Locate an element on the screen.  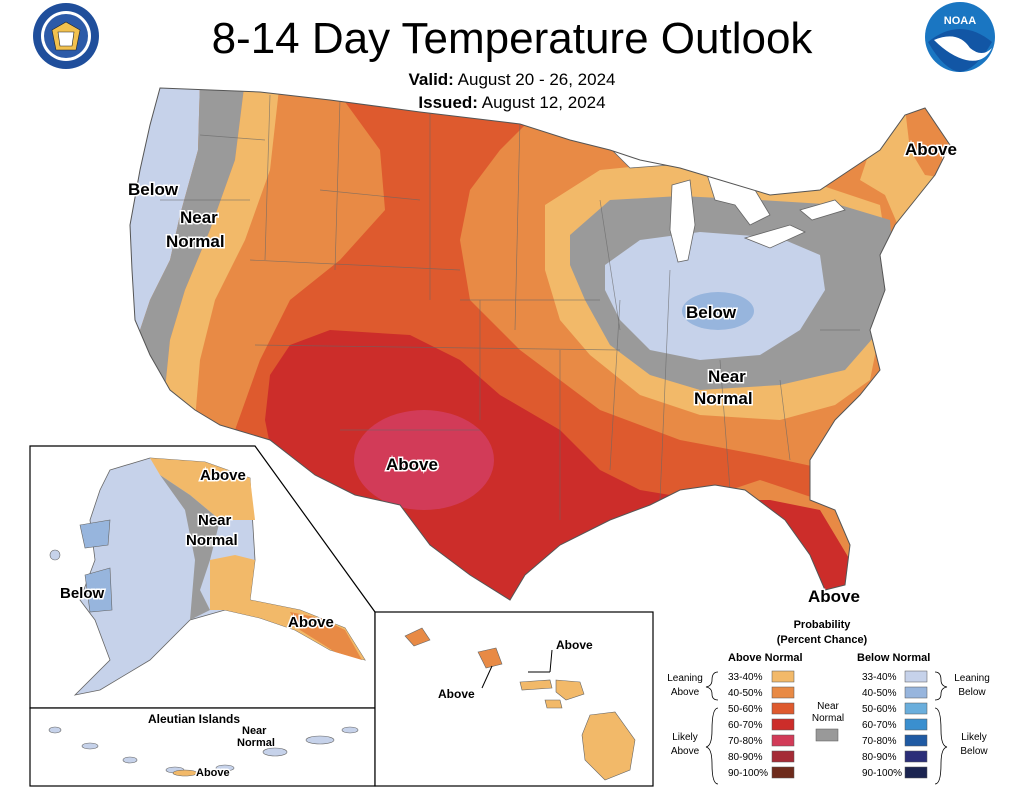
legend-likely-below-2: Below is located at coordinates (974, 751).